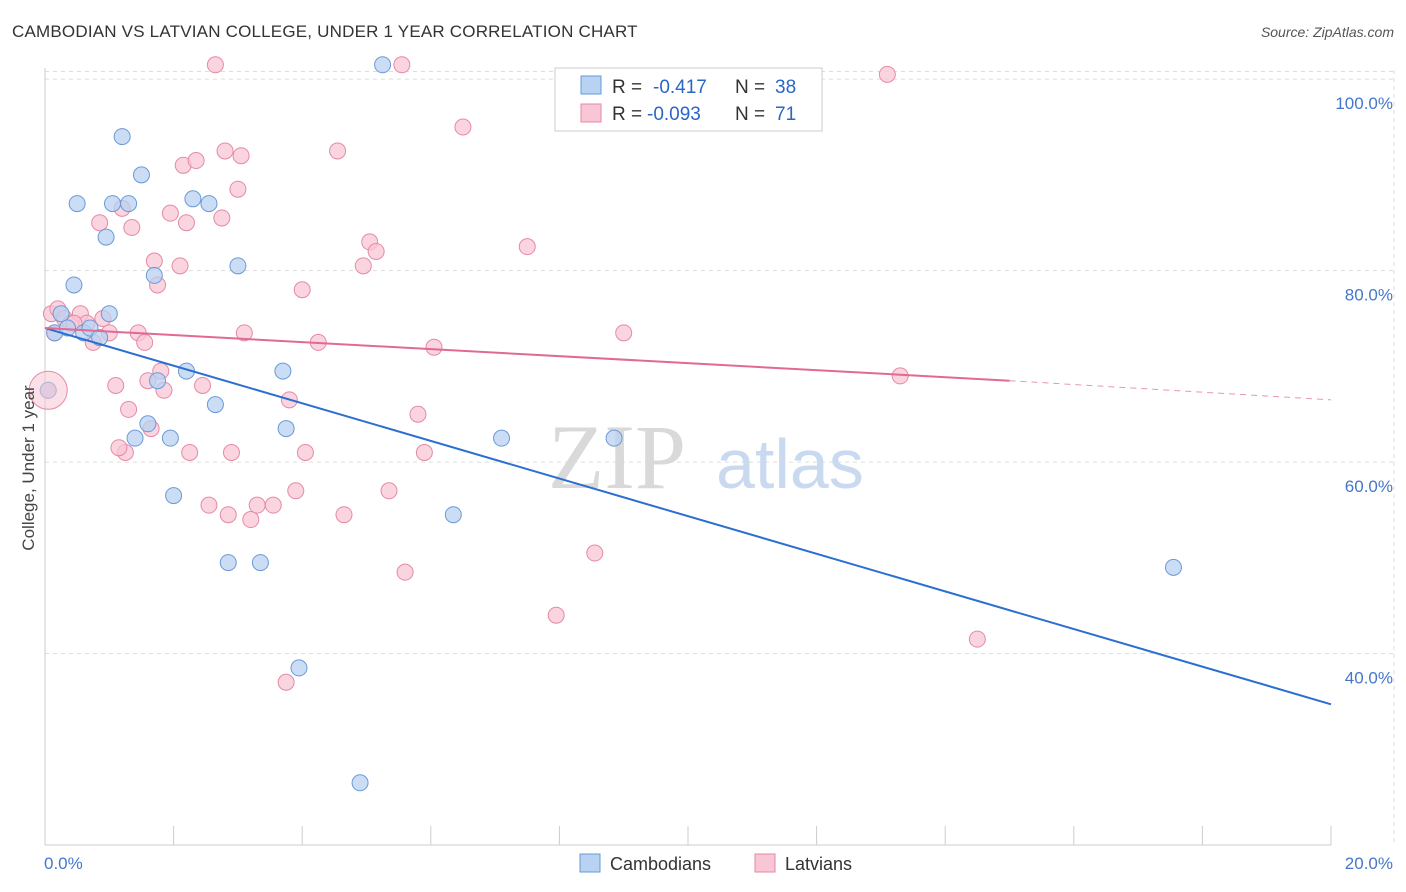 This screenshot has height=892, width=1406. What do you see at coordinates (1369, 678) in the screenshot?
I see `y-tick-label-3: 40.0%` at bounding box center [1369, 678].